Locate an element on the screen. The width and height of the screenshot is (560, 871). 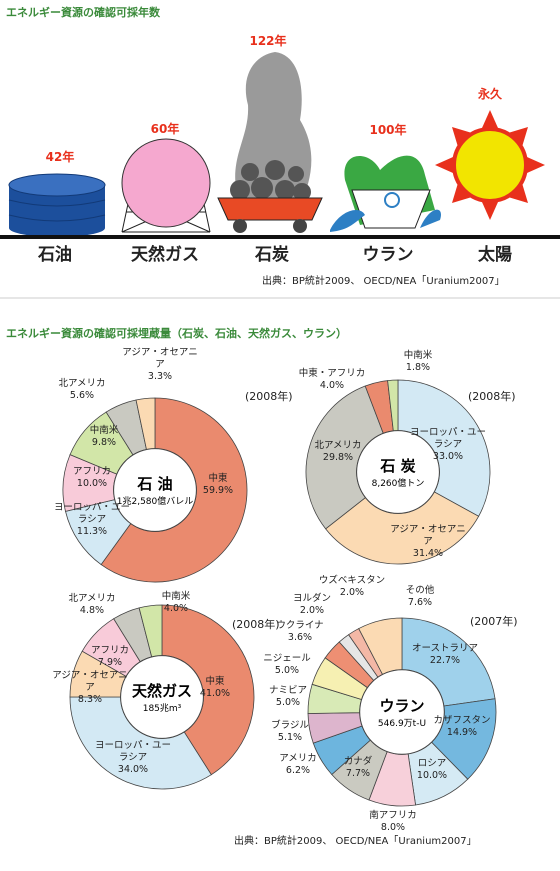
section-title: エネルギー資源の確認可採埋蔵量（石炭、石油、天然ガス、ウラン） is located at coordinates (176, 333).